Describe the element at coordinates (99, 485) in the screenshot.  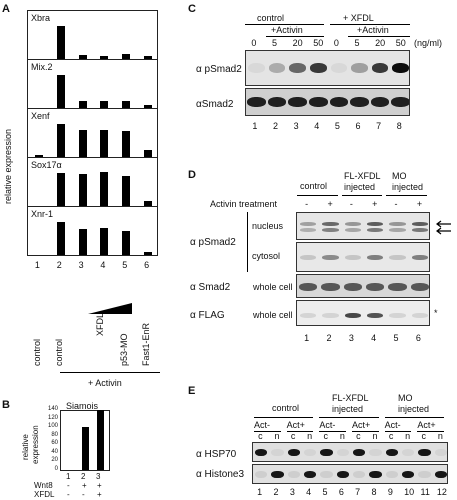
I see `wnt8-sign: +` at that location.